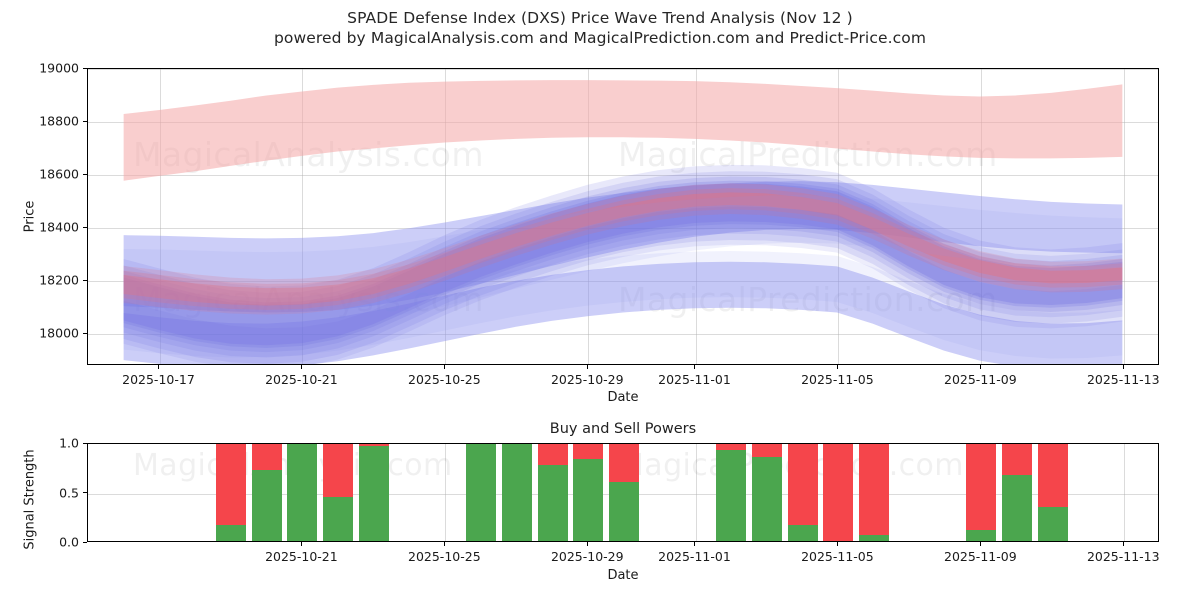 This screenshot has width=1200, height=600. Describe the element at coordinates (59, 227) in the screenshot. I see `y-tick-label: 18400` at that location.